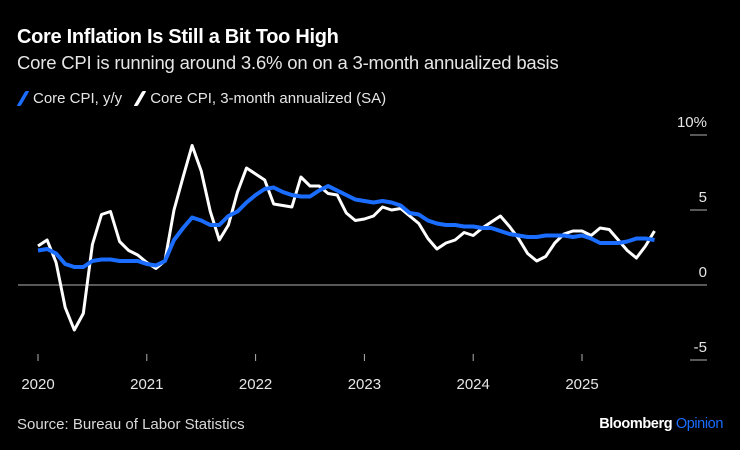  I want to click on logo-brand: Bloomberg, so click(636, 424).